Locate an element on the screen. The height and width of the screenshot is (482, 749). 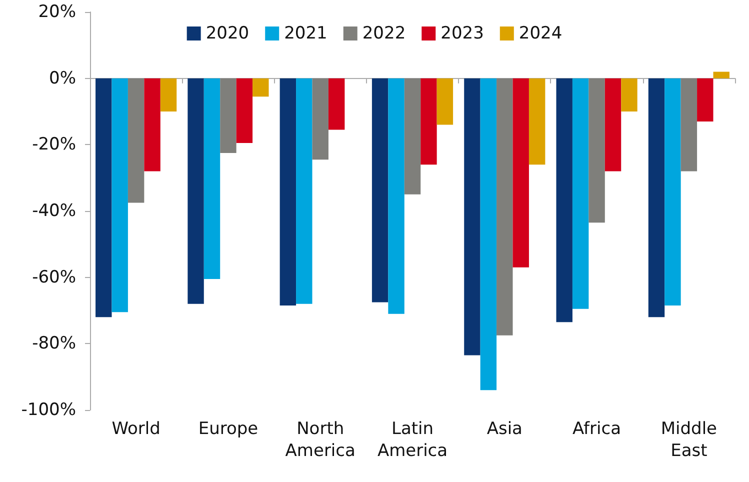
x-tick-label: Asia is located at coordinates (504, 429).